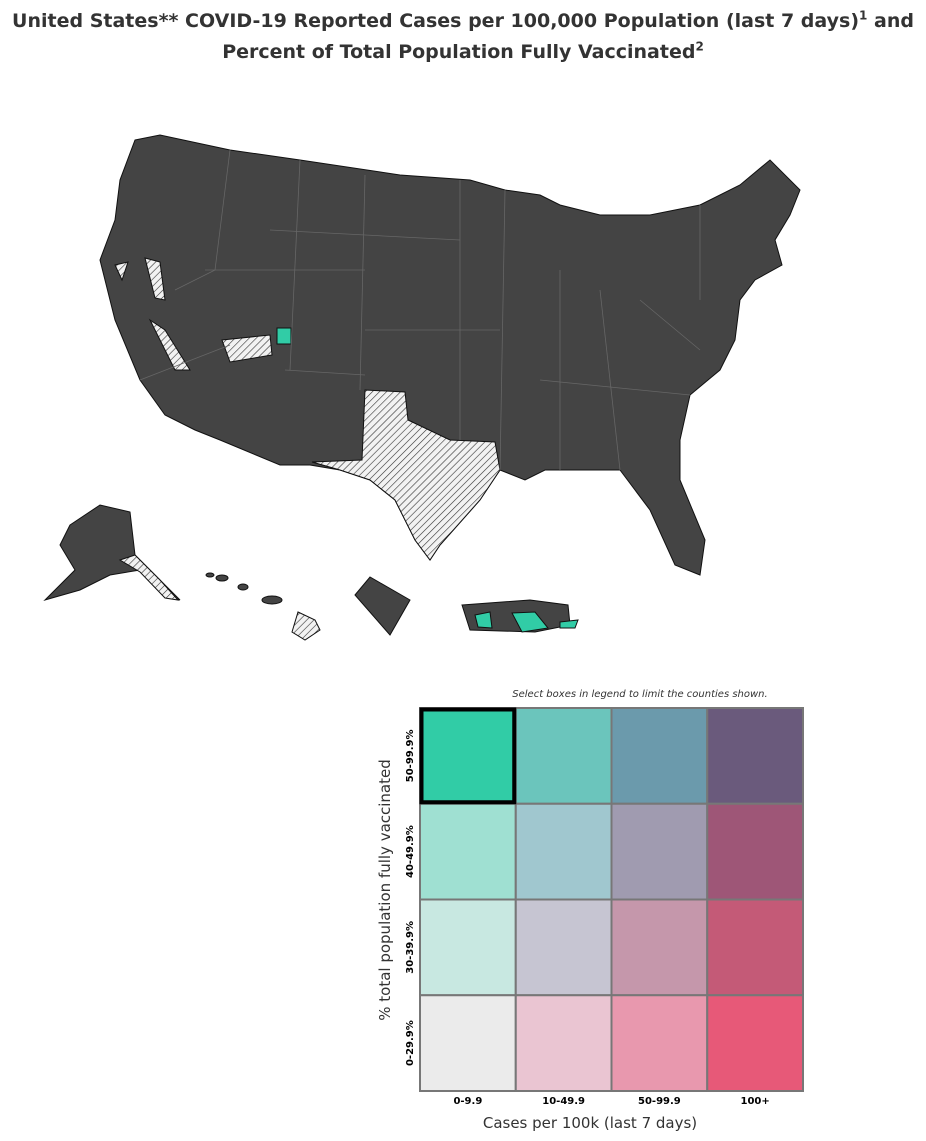  Describe the element at coordinates (659, 1101) in the screenshot. I see `column-label: 50-99.9` at that location.